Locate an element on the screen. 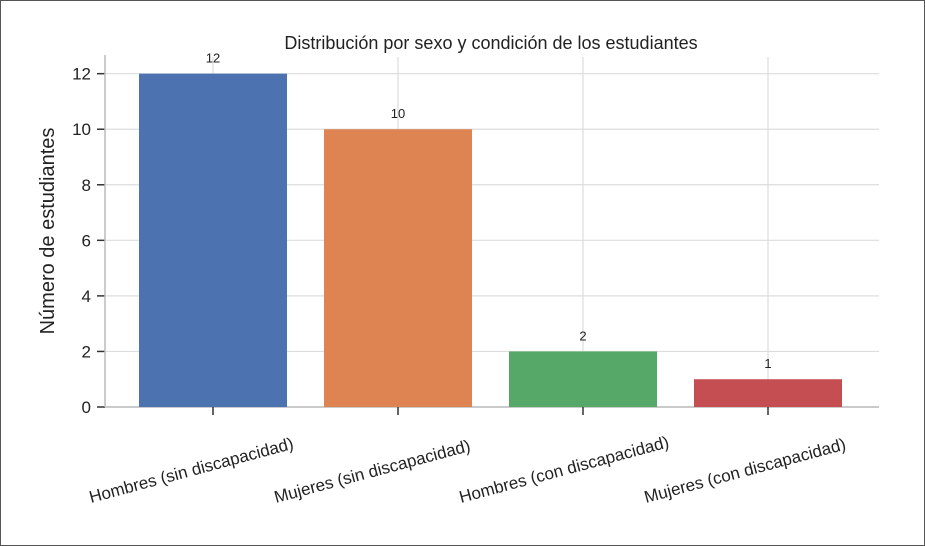 This screenshot has height=546, width=925. x-tick-label: Mujeres (con discapacidad) is located at coordinates (745, 471).